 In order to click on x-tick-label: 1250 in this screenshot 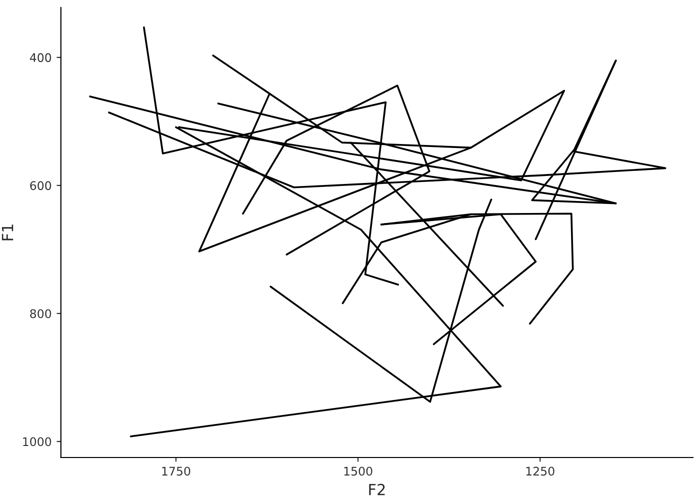, I will do `click(540, 471)`.